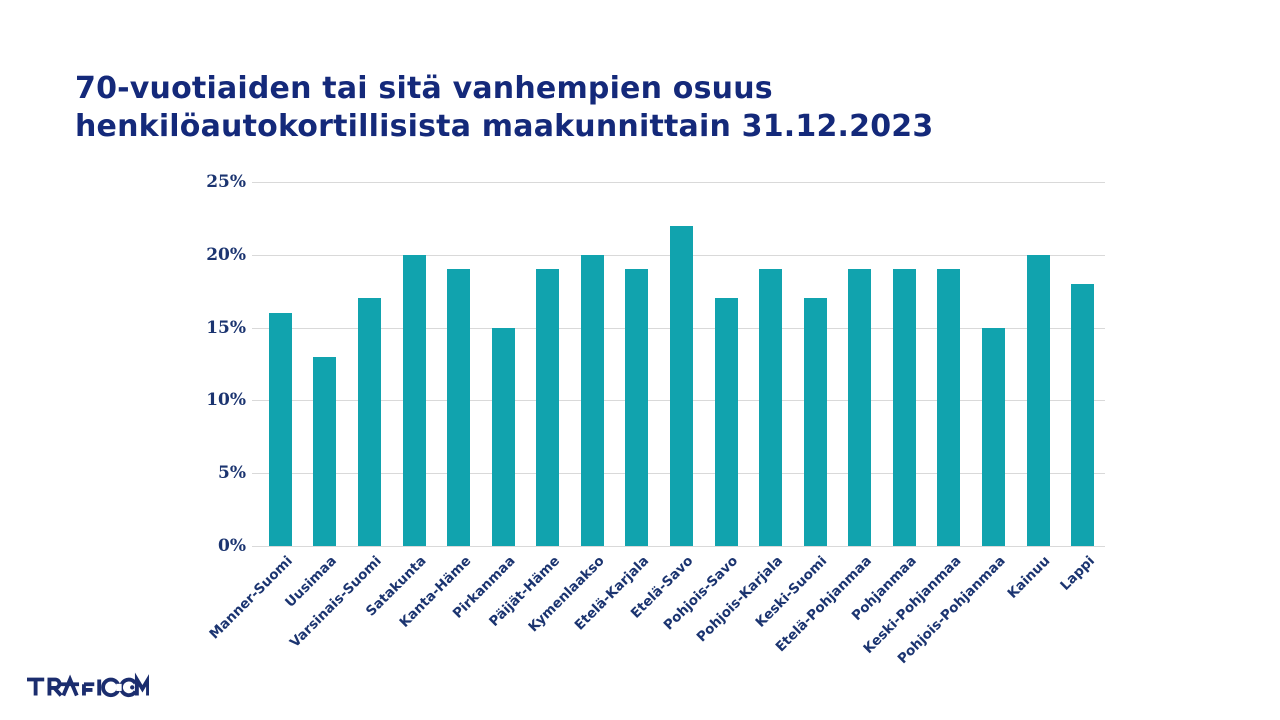  Describe the element at coordinates (36, 686) in the screenshot. I see `logo-letter-t` at that location.